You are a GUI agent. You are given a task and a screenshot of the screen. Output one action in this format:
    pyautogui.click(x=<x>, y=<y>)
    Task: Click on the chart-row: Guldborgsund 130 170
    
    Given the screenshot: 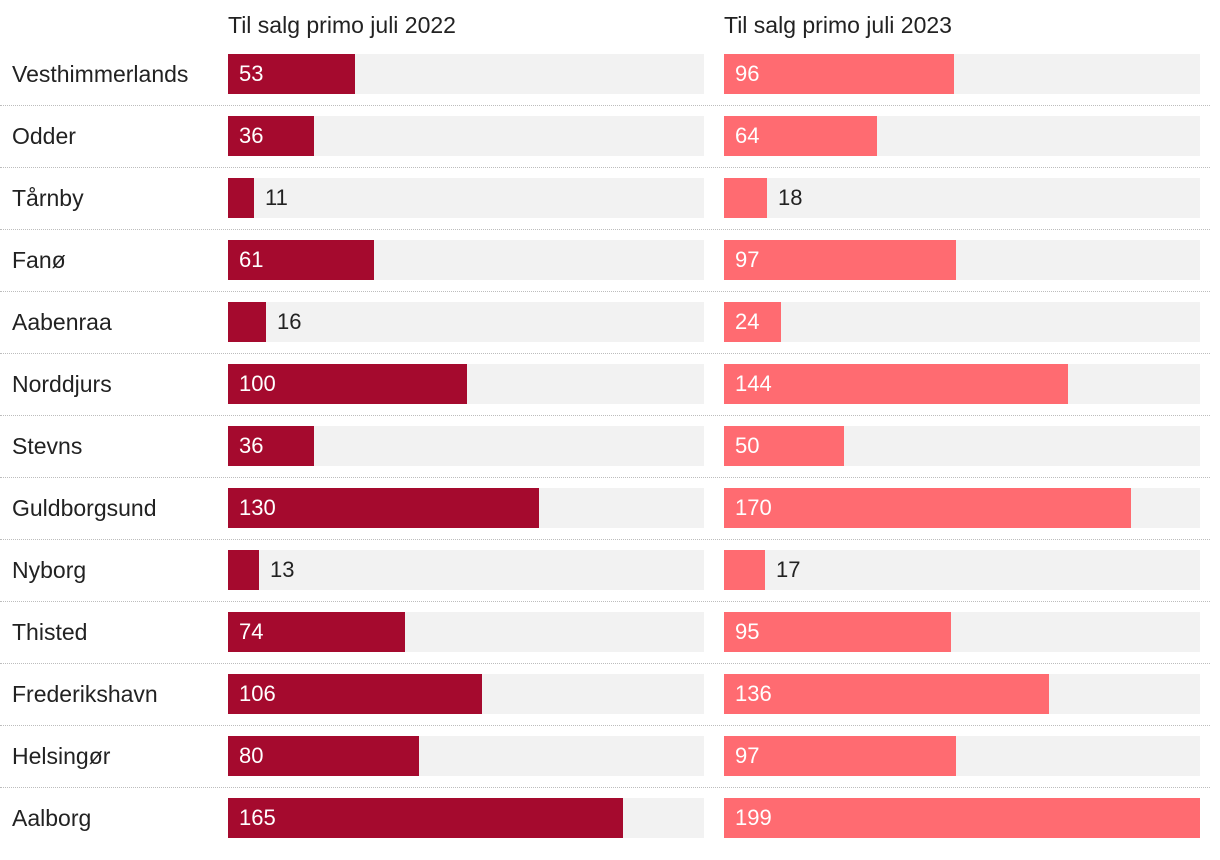 What is the action you would take?
    pyautogui.click(x=610, y=519)
    